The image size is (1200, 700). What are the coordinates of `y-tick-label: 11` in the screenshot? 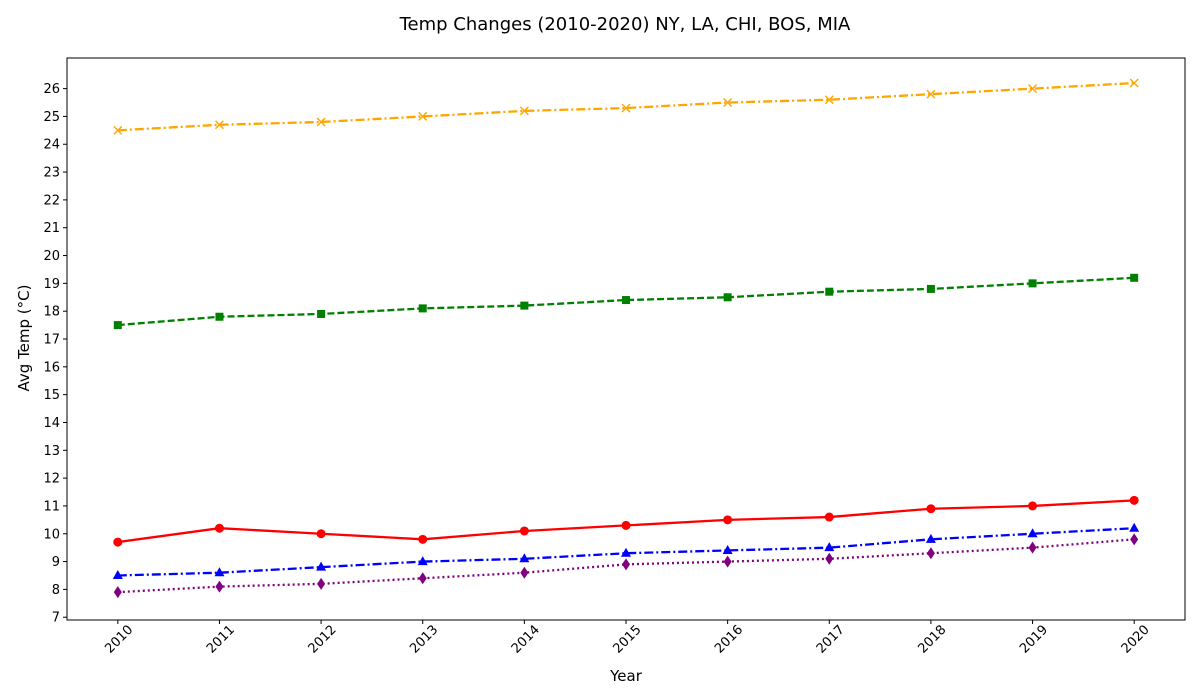 It's located at (51, 506).